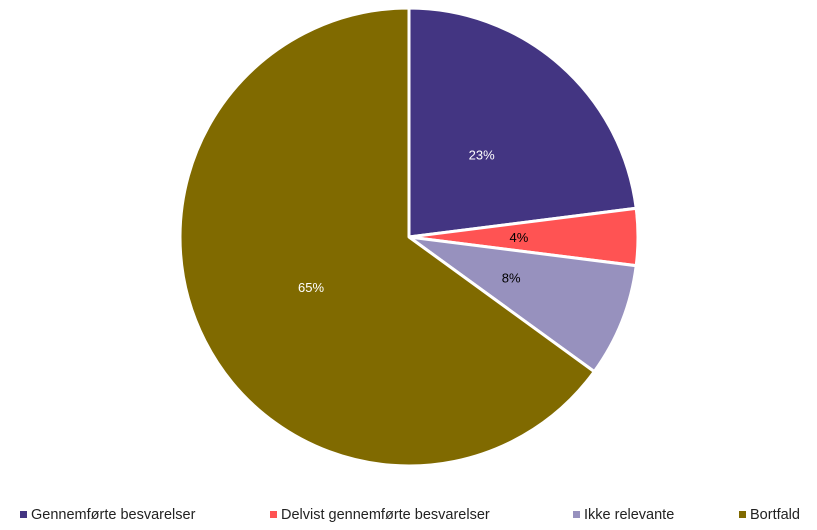 The width and height of the screenshot is (817, 530). Describe the element at coordinates (522, 122) in the screenshot. I see `pie-slice-gennemforte-besvarelser` at that location.